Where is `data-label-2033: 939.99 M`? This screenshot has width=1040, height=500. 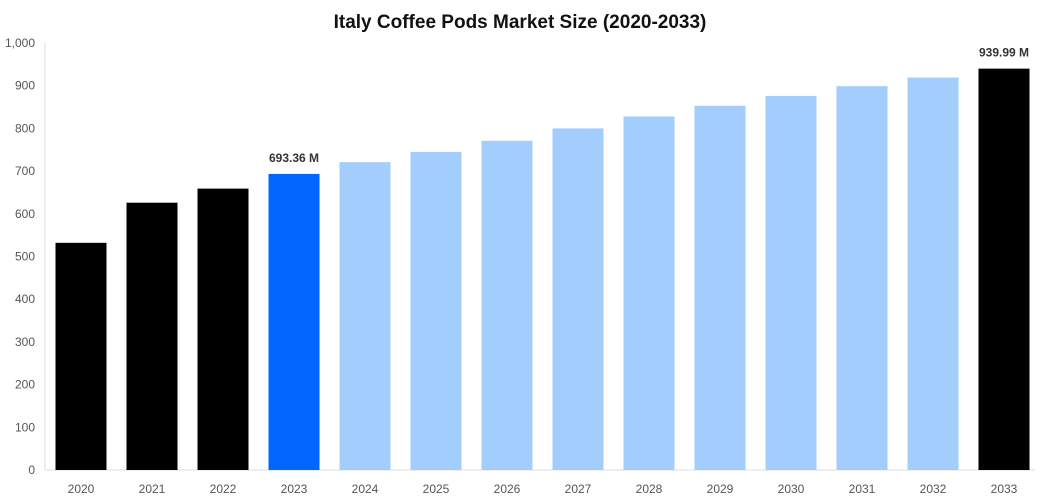
data-label-2033: 939.99 M is located at coordinates (1004, 53).